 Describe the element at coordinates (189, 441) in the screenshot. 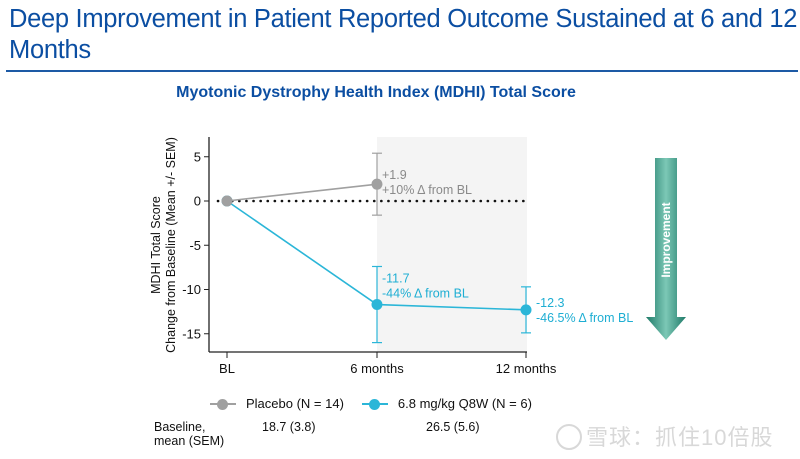

I see `baseline-label-line2: mean (SEM)` at that location.